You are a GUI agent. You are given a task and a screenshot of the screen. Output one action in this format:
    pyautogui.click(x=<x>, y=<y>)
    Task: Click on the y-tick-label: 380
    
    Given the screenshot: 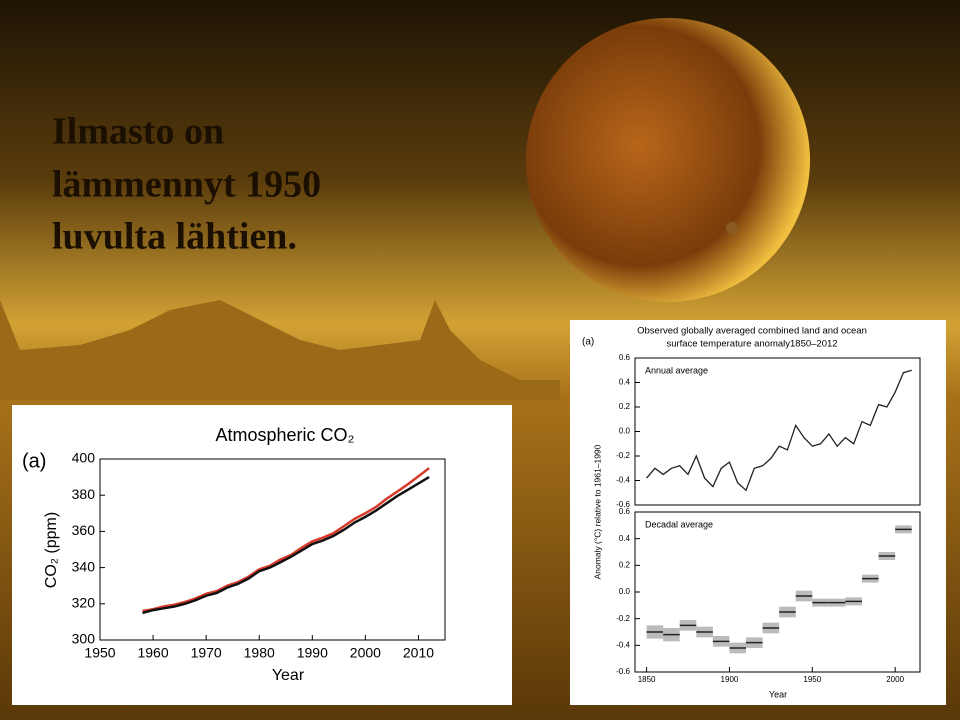 What is the action you would take?
    pyautogui.click(x=84, y=494)
    